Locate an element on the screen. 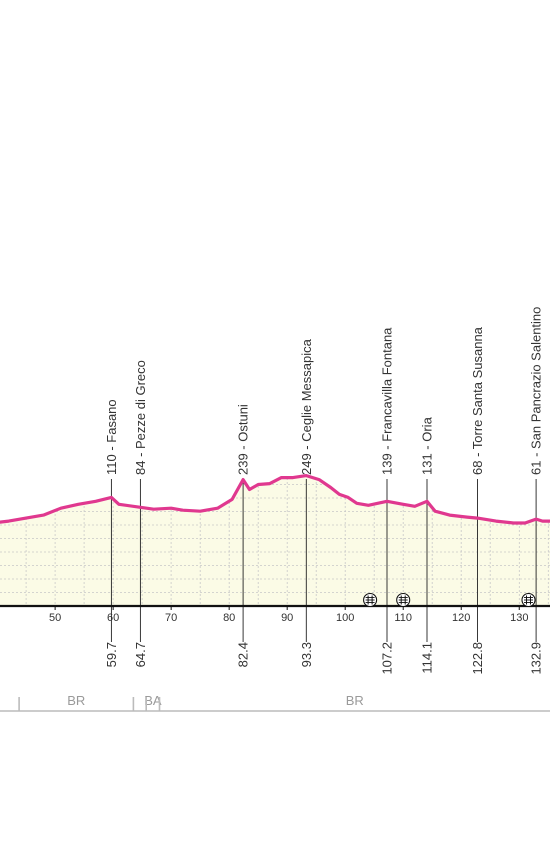  x-tick-label: 80 is located at coordinates (229, 618).